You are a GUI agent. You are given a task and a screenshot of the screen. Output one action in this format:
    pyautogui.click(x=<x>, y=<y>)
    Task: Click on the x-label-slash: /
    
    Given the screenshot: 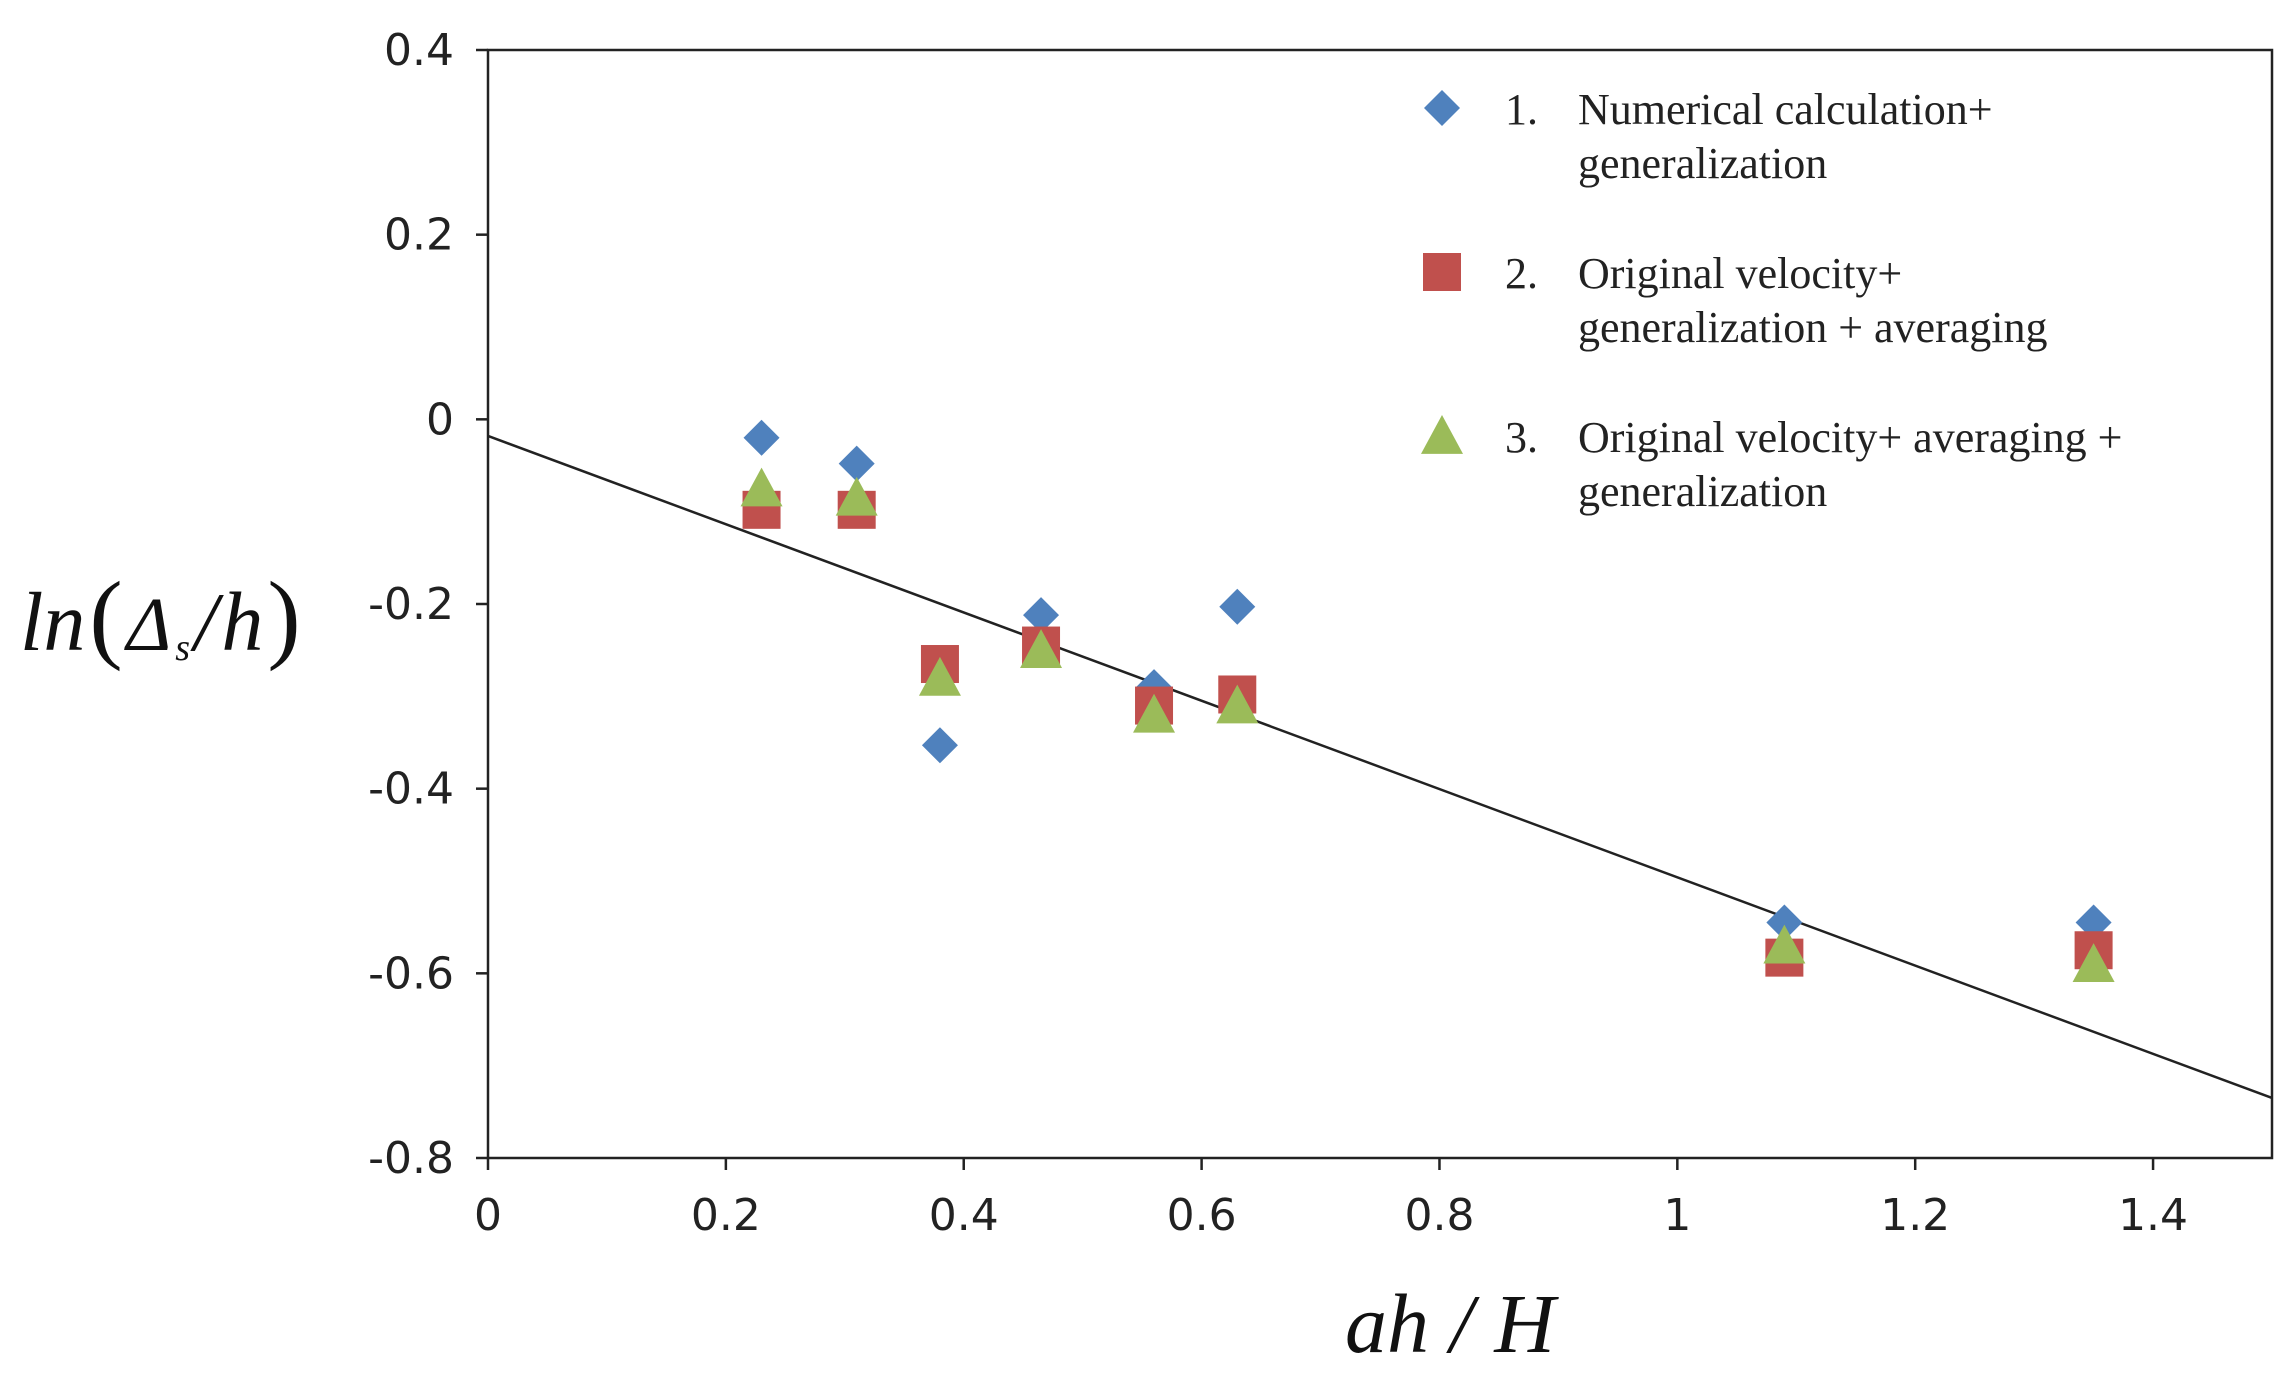 What is the action you would take?
    pyautogui.click(x=1463, y=1324)
    